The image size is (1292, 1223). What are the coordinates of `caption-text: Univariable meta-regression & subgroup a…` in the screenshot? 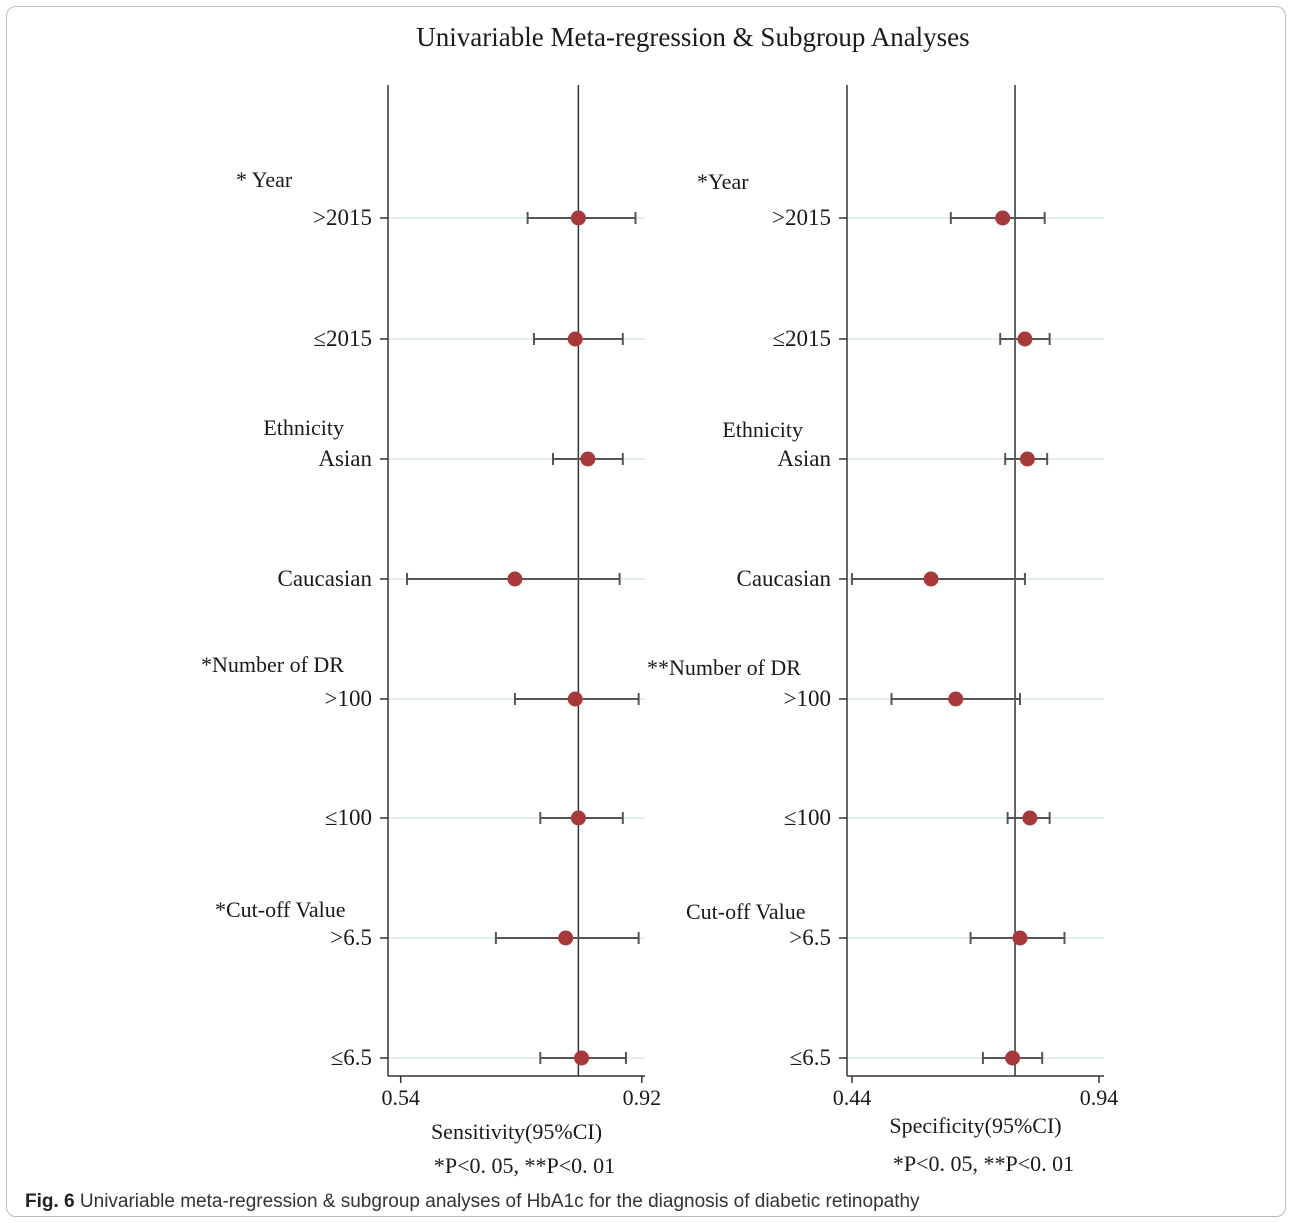 It's located at (499, 1201).